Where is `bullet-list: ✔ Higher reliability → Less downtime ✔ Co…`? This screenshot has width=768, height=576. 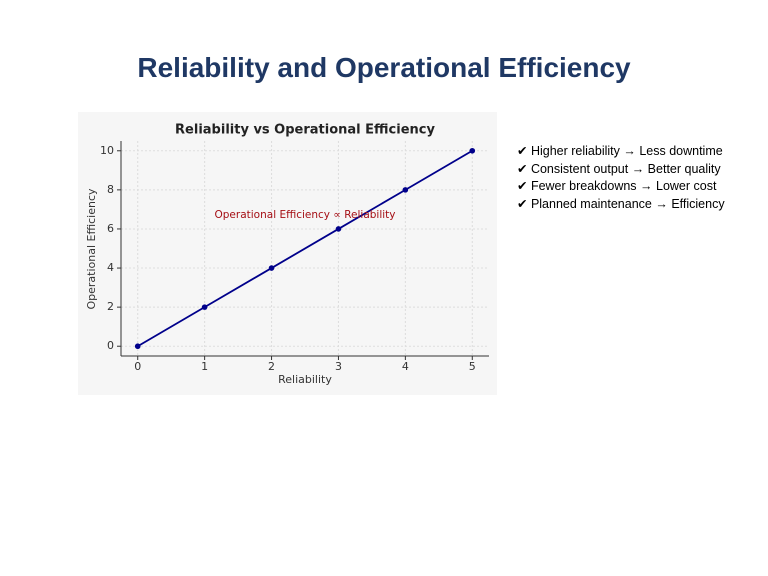 bullet-list: ✔ Higher reliability → Less downtime ✔ Co… is located at coordinates (621, 178).